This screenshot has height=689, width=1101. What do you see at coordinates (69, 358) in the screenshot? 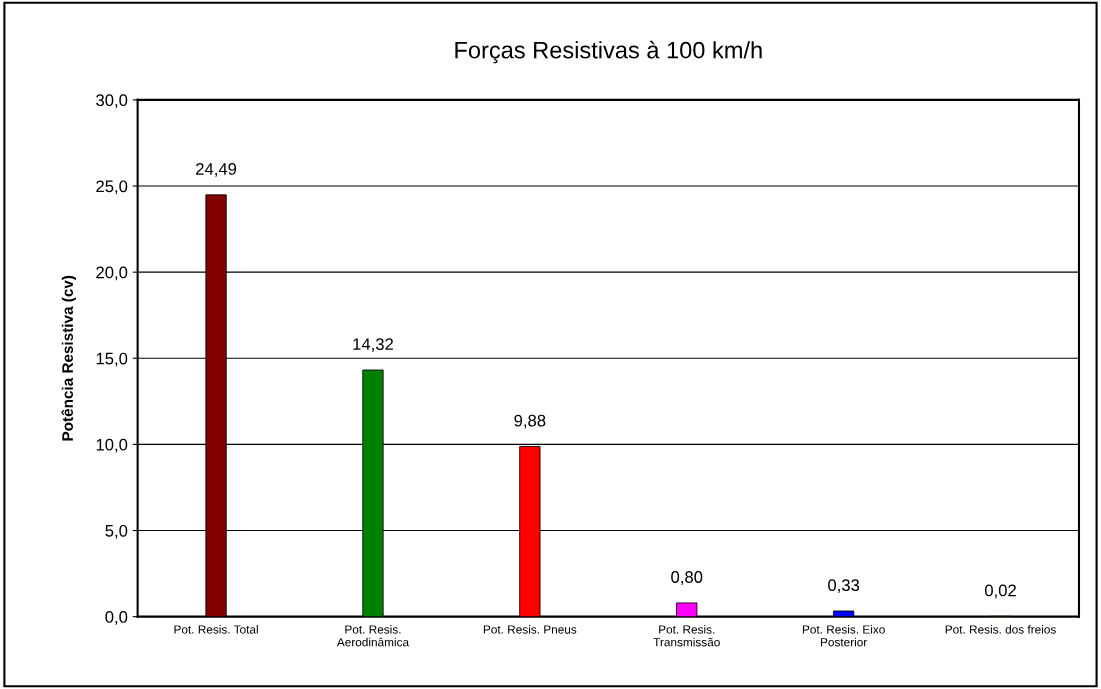
I see `y-axis-title: Potência Resistiva (cv)` at bounding box center [69, 358].